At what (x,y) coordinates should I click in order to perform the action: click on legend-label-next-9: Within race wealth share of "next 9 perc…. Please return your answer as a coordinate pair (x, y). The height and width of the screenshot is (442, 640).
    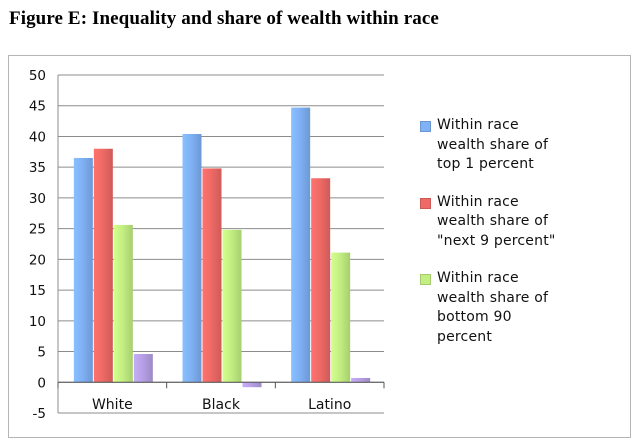
    Looking at the image, I should click on (496, 221).